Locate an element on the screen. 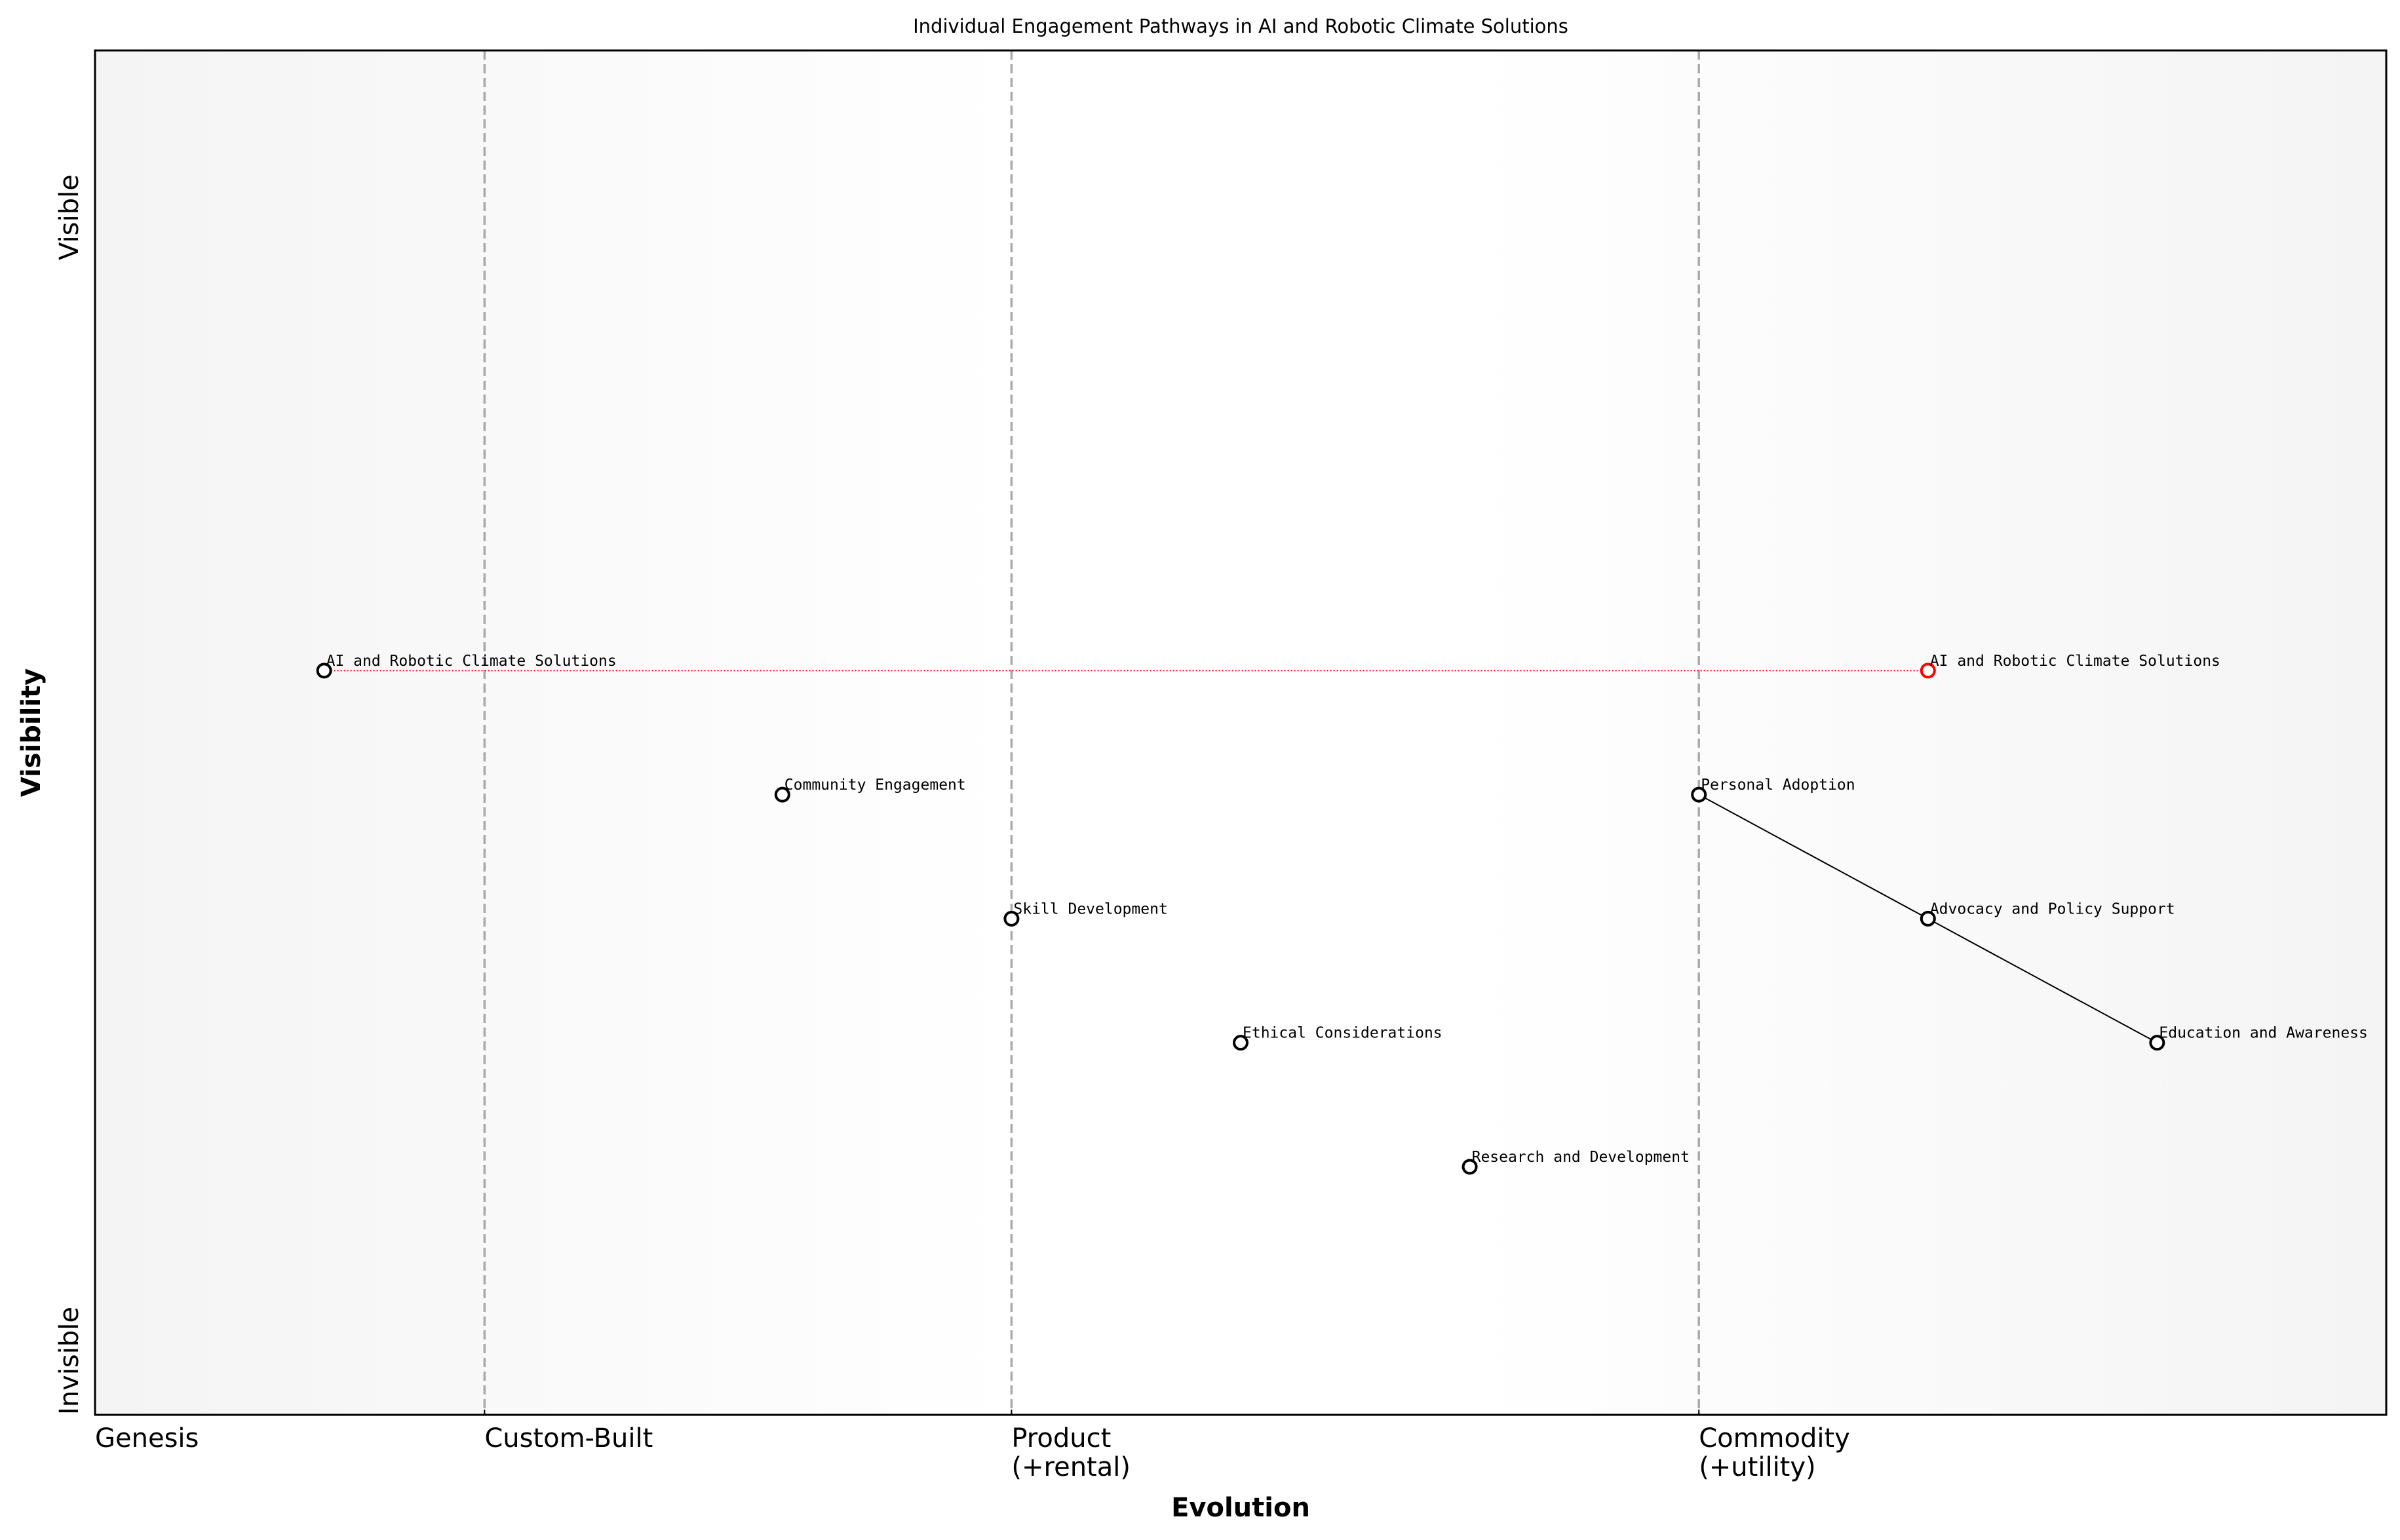 The height and width of the screenshot is (1540, 2400). component-label: Research and Development is located at coordinates (1581, 1157).